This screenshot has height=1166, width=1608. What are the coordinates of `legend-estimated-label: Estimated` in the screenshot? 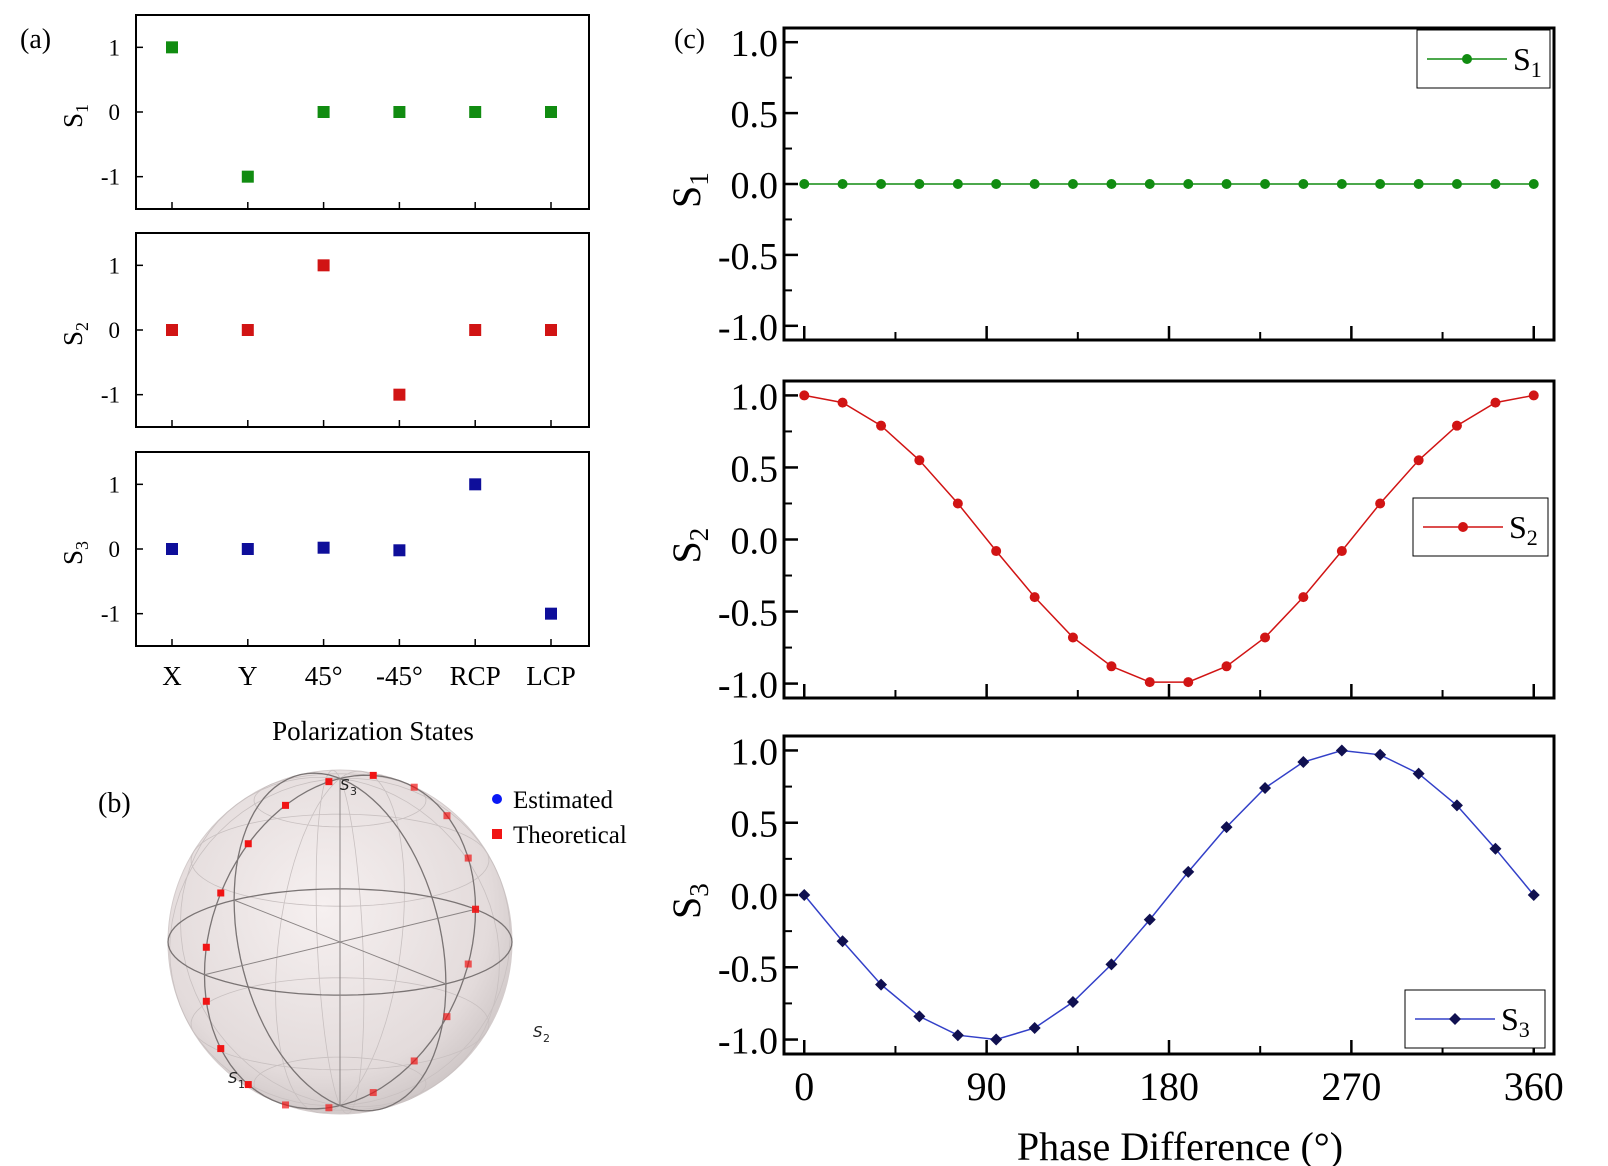 It's located at (563, 800).